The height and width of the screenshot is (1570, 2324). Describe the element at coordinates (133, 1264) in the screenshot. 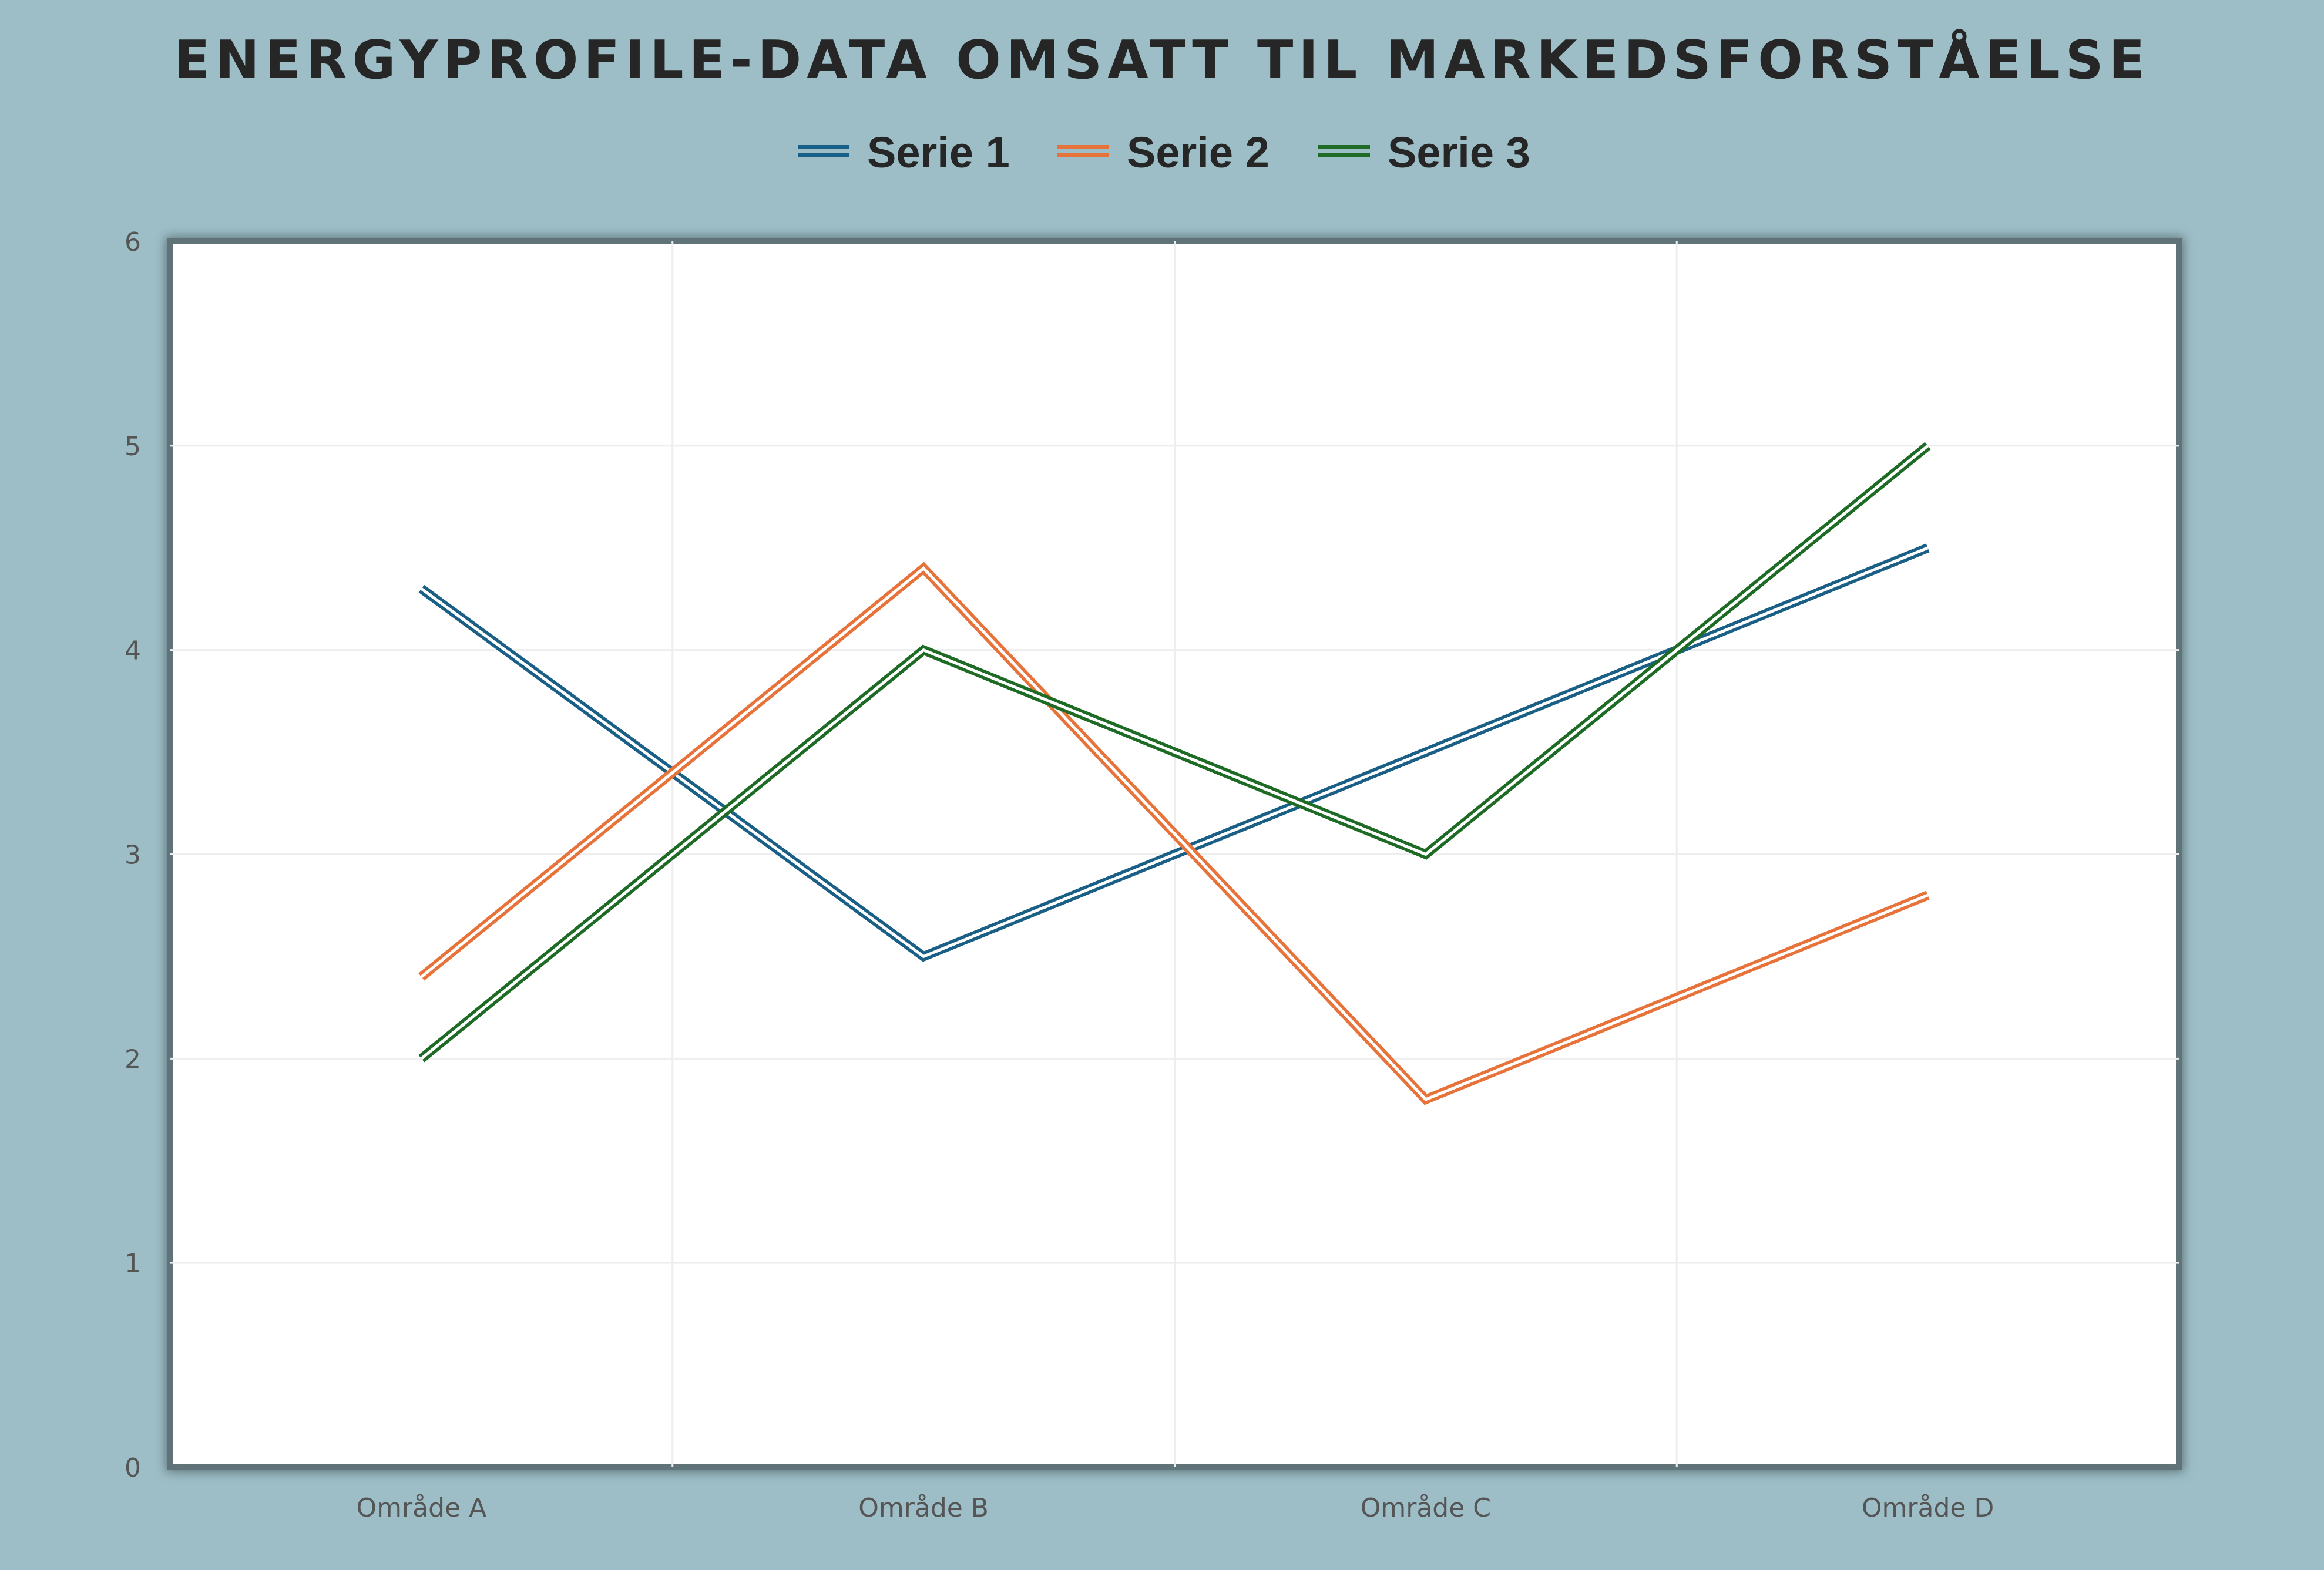

I see `y-tick-label: 1` at that location.